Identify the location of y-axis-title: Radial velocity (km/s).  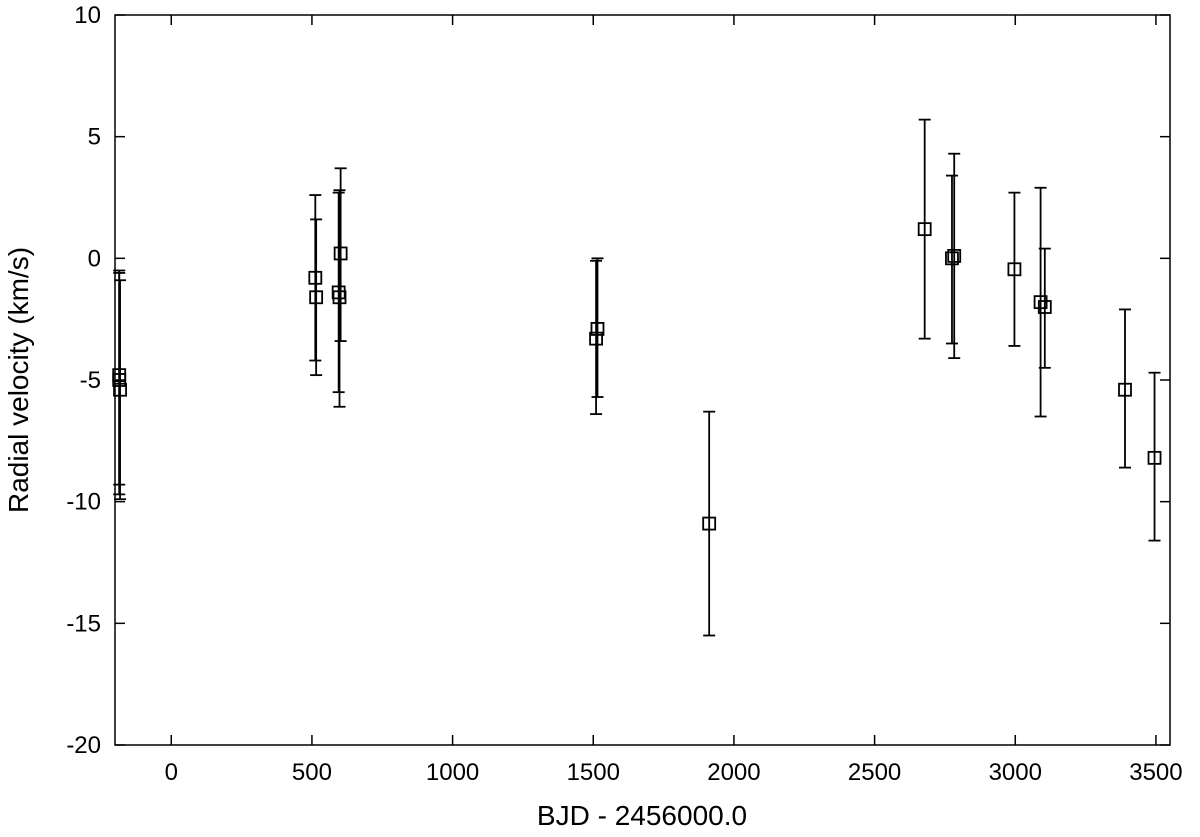
(18, 380).